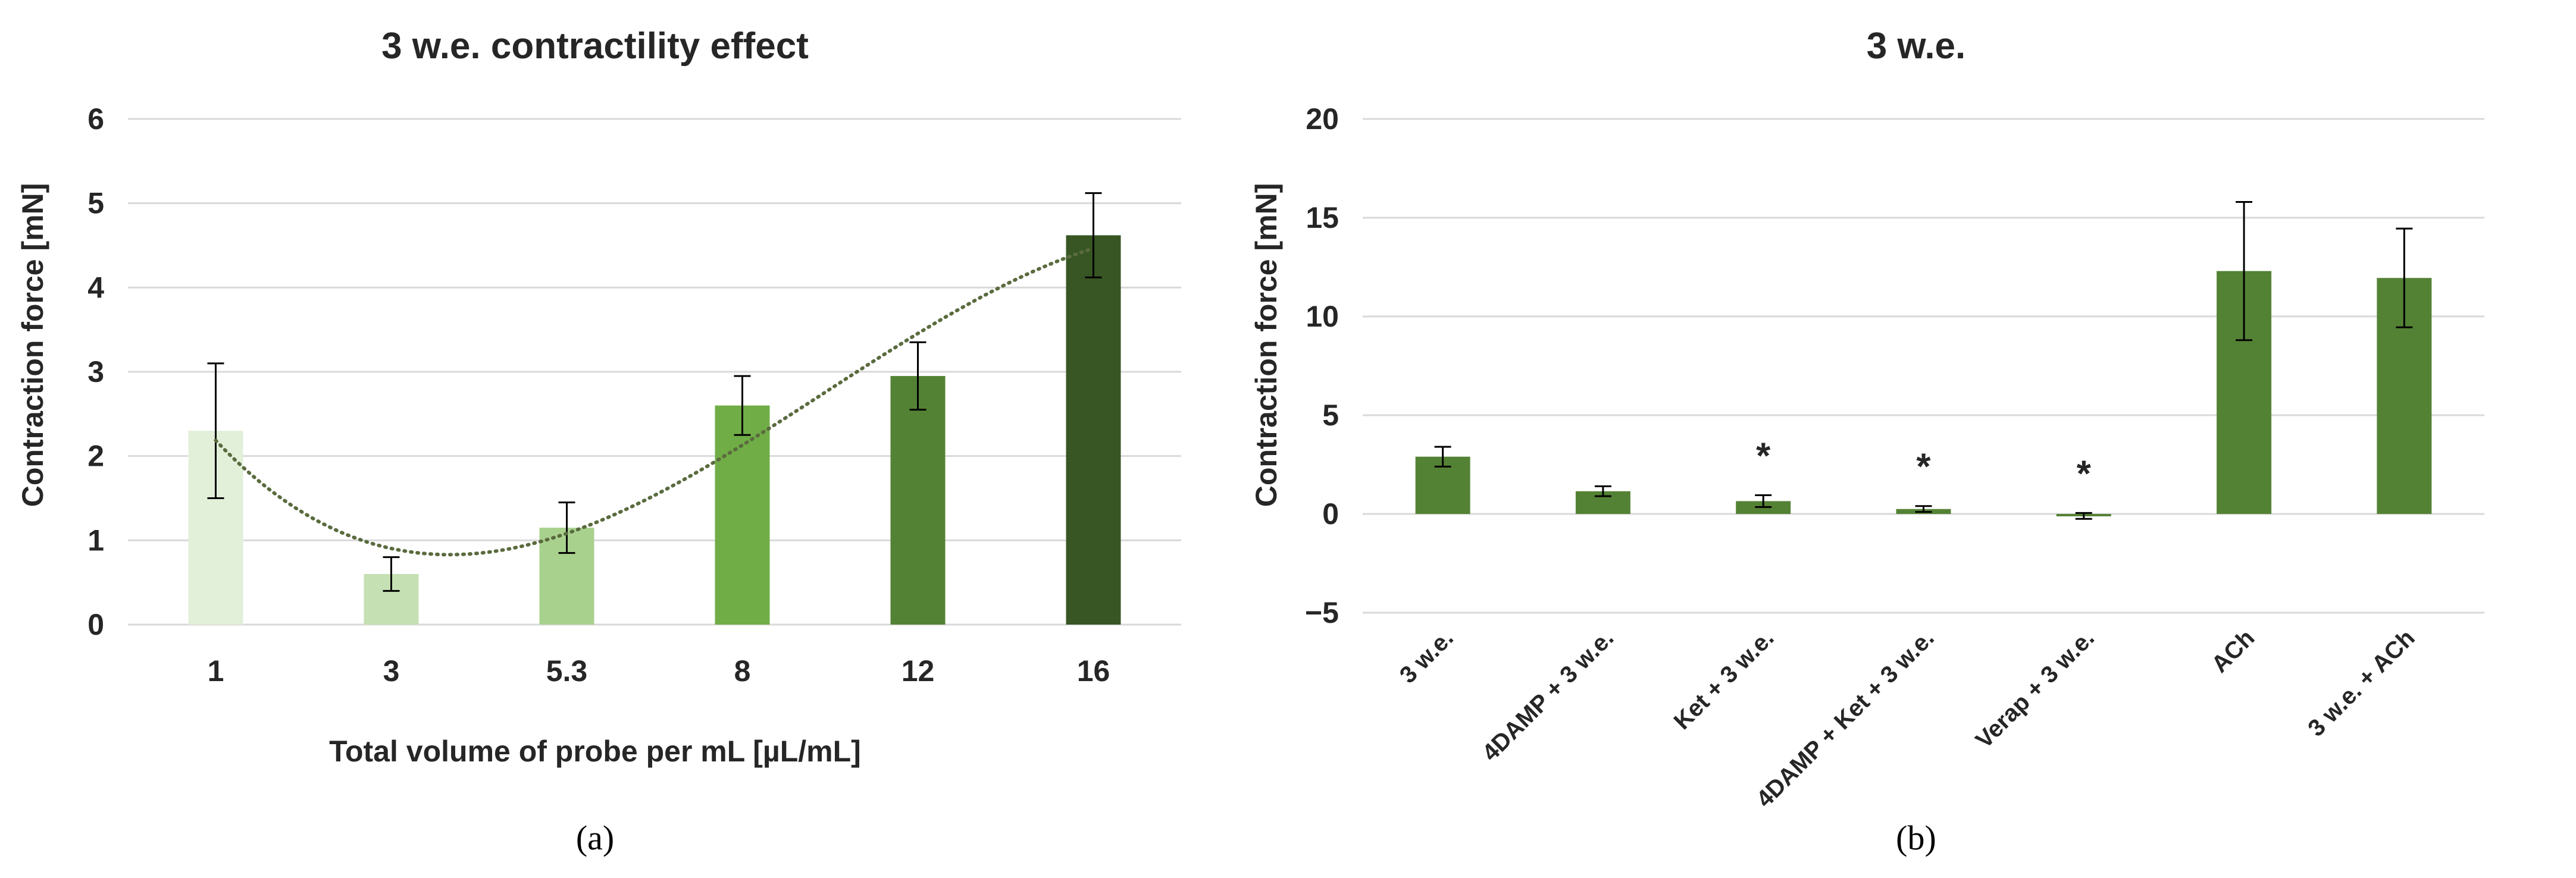 This screenshot has width=2576, height=878. Describe the element at coordinates (95, 119) in the screenshot. I see `chart-a-ytick-label: 6` at that location.